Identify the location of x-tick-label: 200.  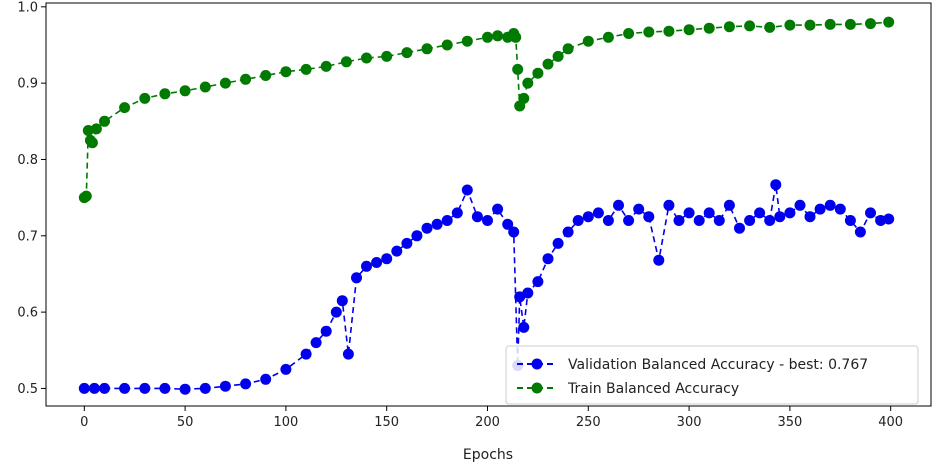
(487, 422).